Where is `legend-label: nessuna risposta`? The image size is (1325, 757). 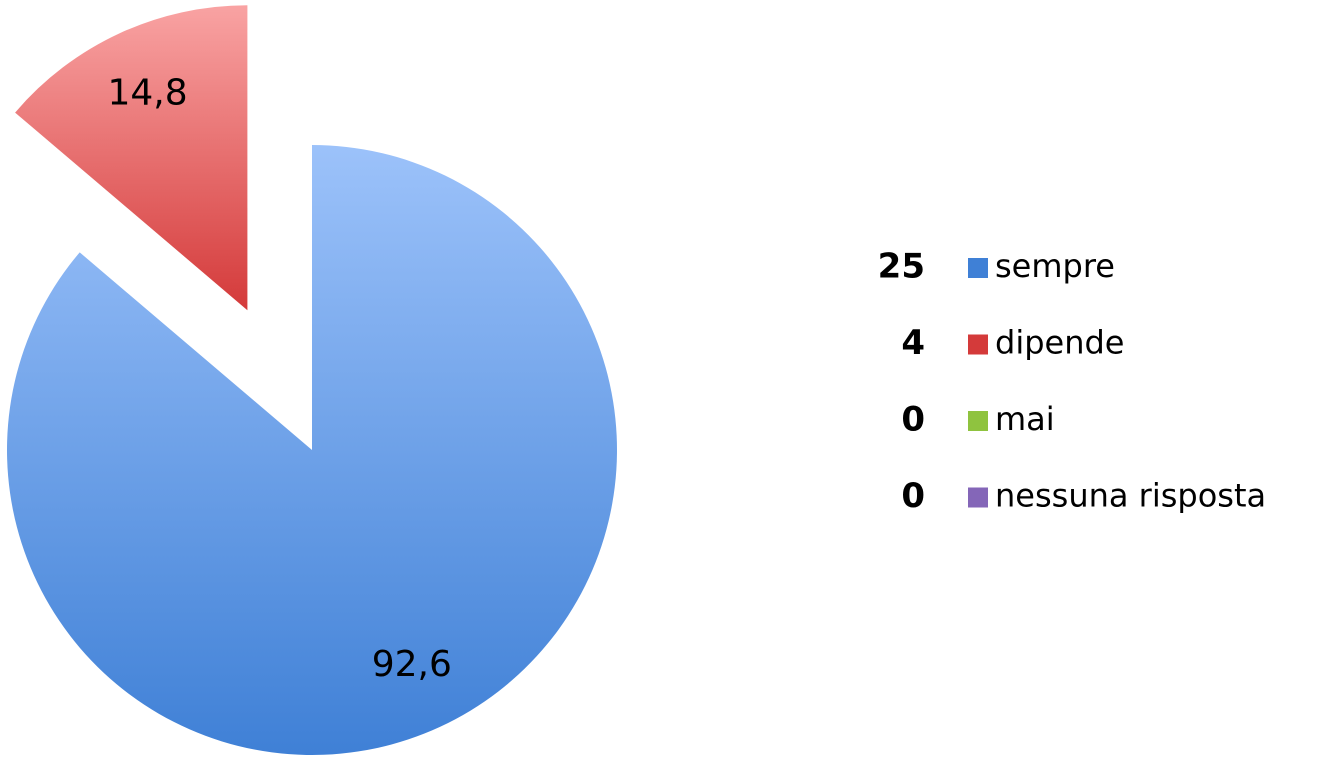 legend-label: nessuna risposta is located at coordinates (1130, 496).